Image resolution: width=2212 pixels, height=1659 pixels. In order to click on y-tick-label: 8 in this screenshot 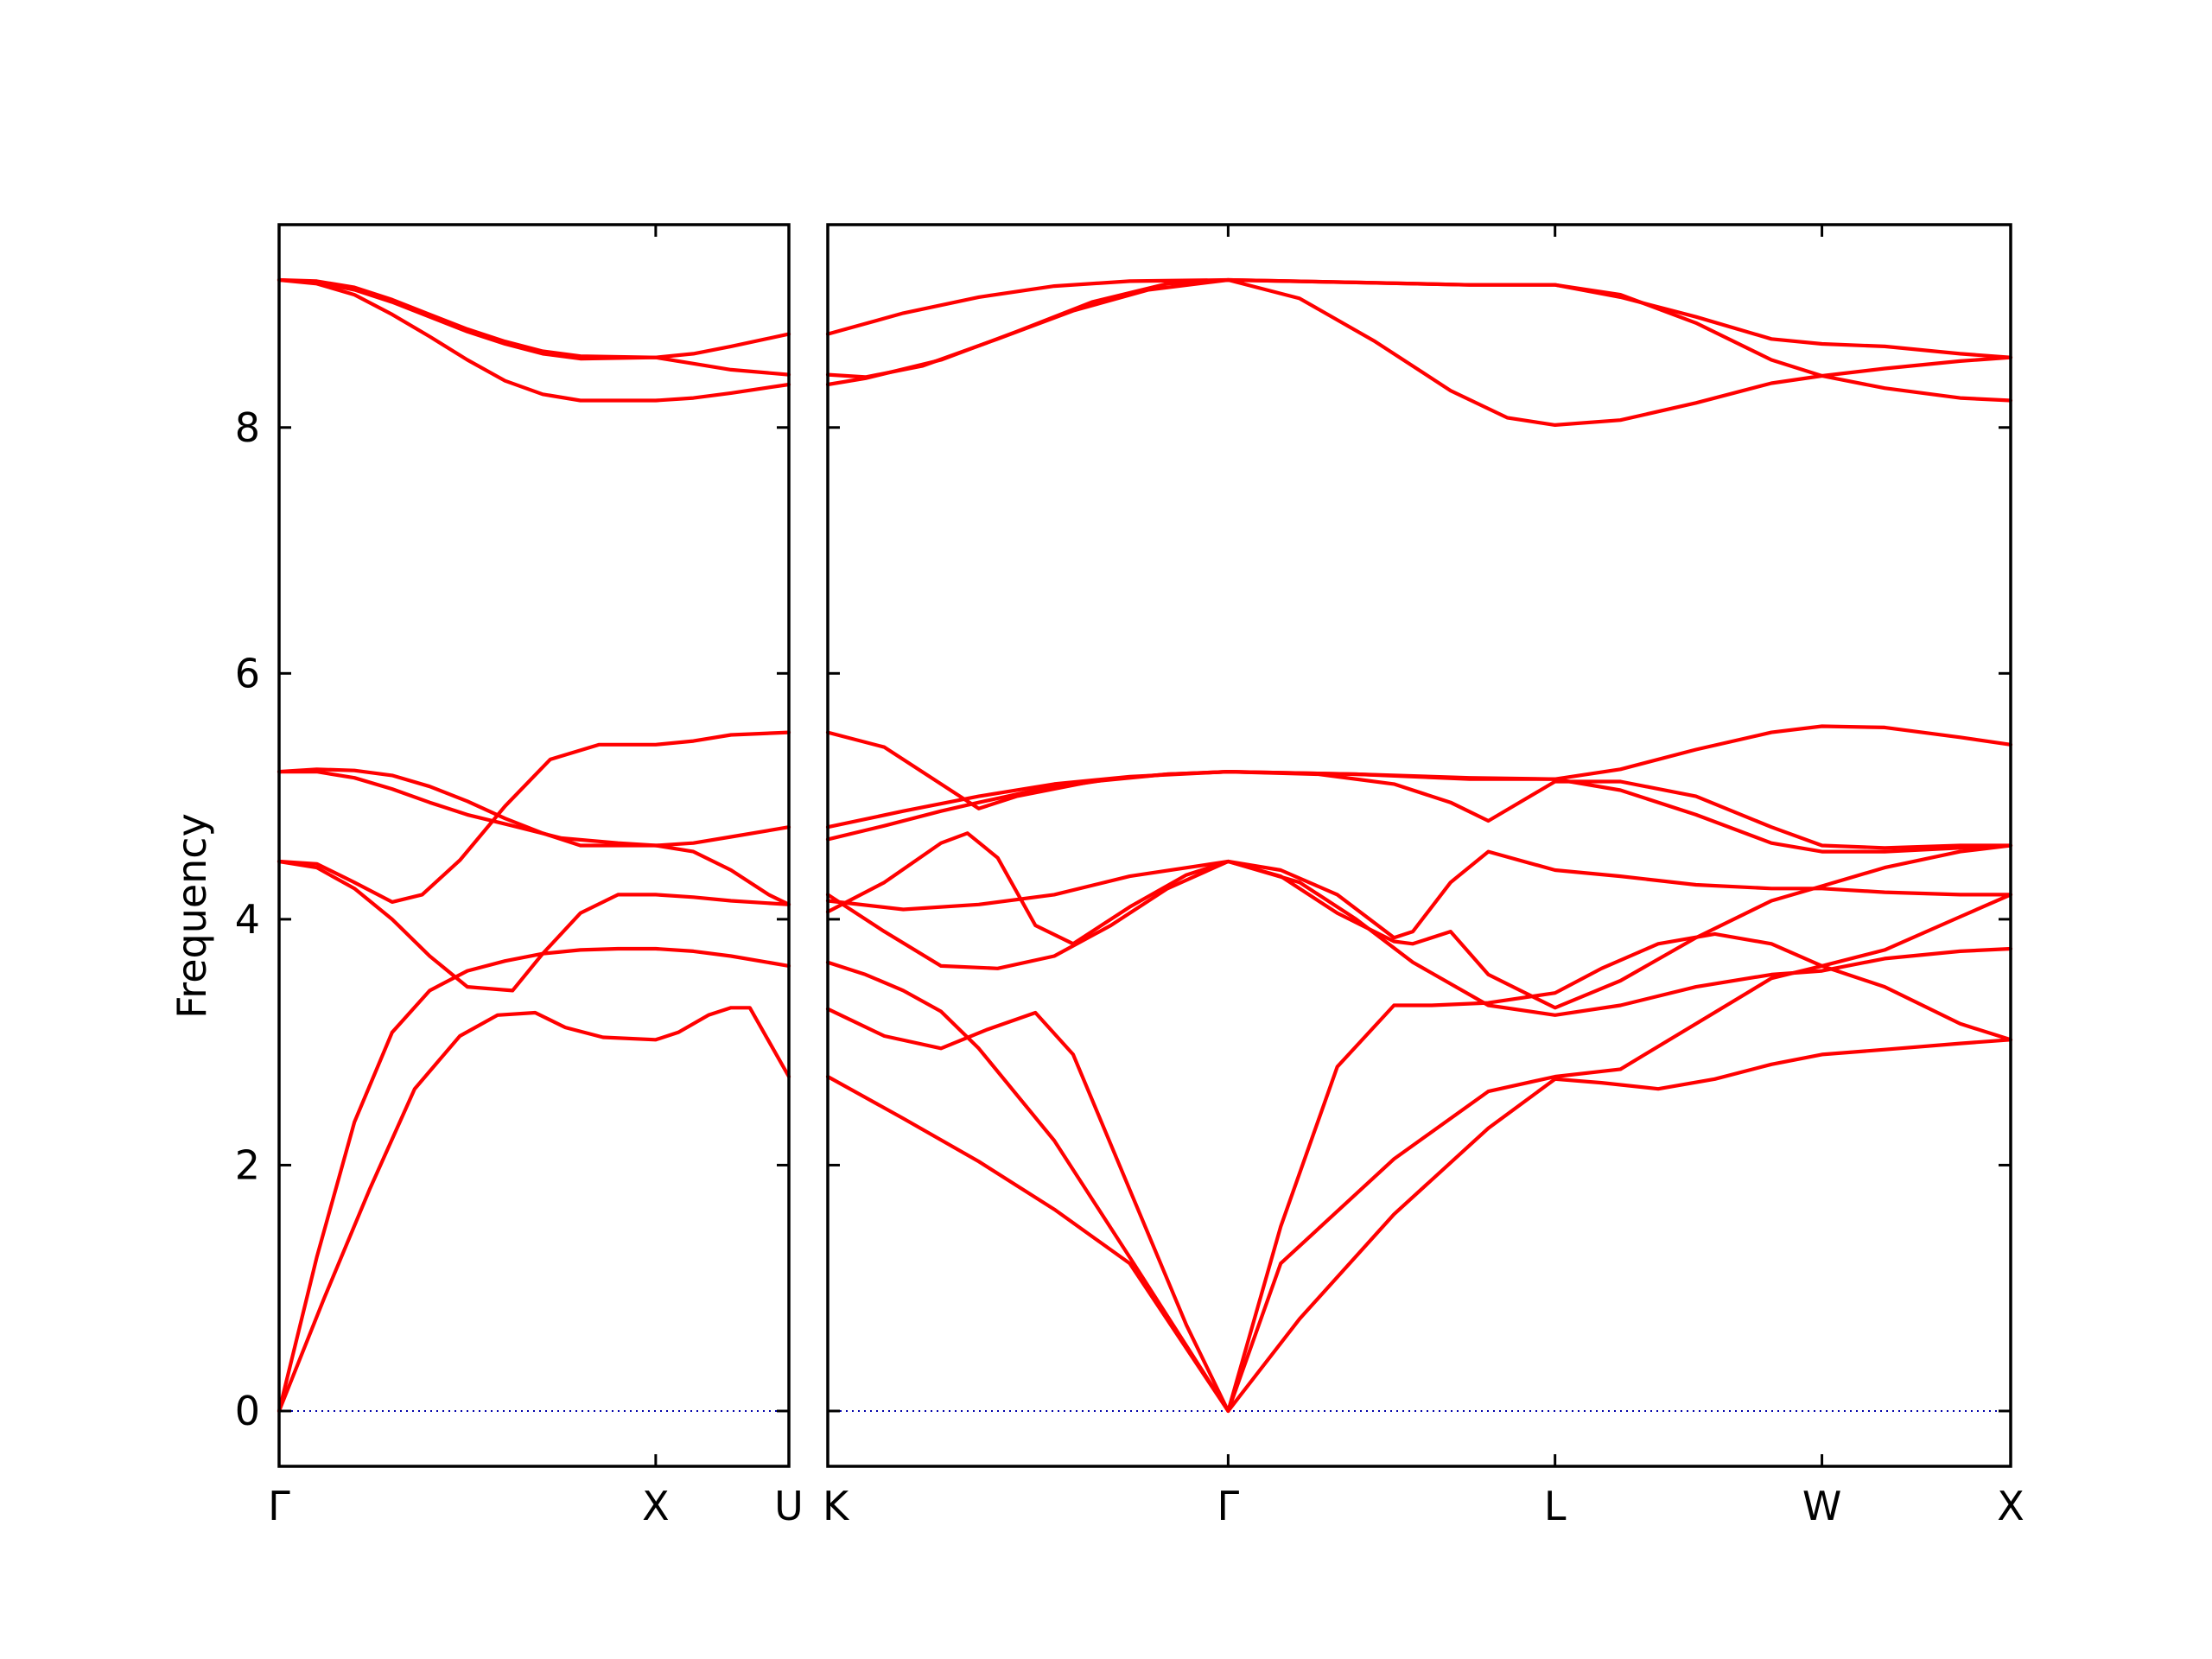, I will do `click(247, 427)`.